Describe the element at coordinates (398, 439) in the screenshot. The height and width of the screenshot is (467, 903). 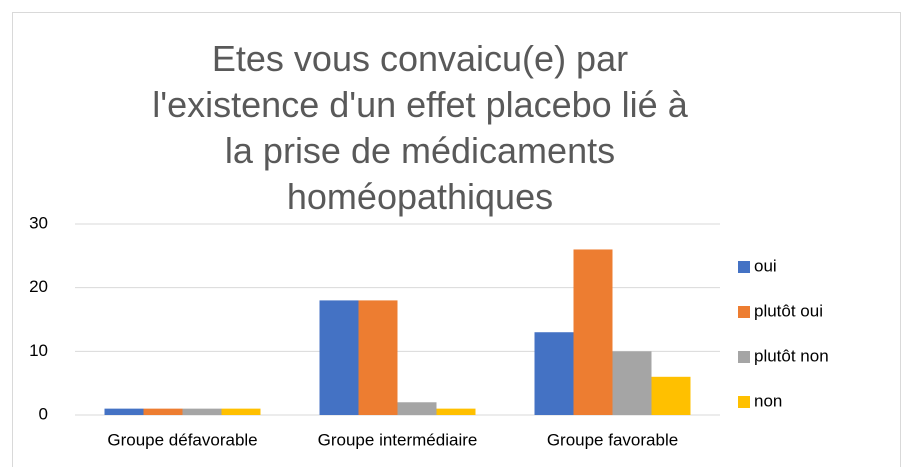
I see `x-tick-label: Groupe intermédiaire` at that location.